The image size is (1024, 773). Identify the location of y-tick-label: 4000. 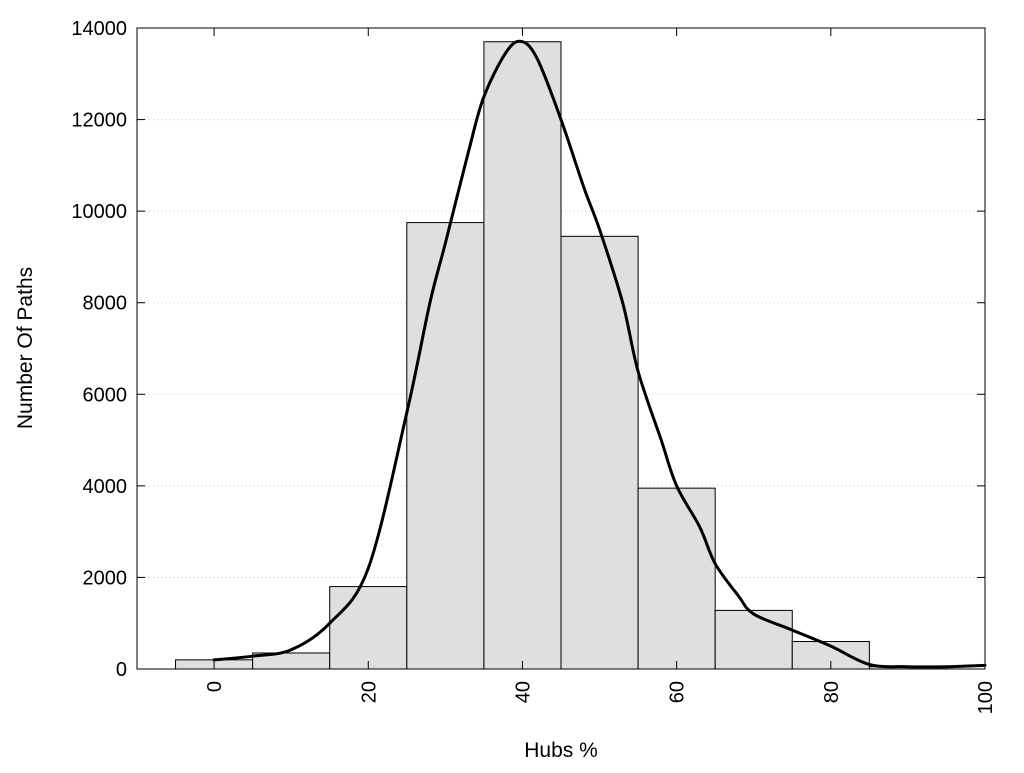
(105, 487).